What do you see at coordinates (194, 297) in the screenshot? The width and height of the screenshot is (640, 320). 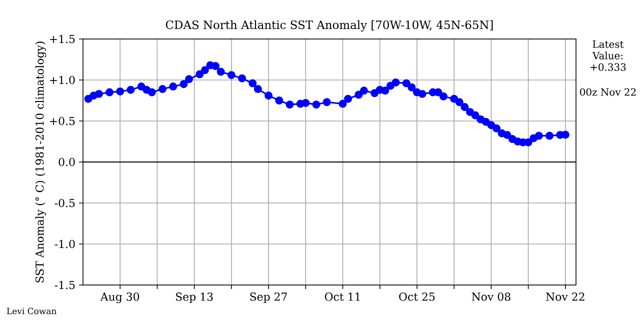 I see `x-tick-label: Sep 13` at bounding box center [194, 297].